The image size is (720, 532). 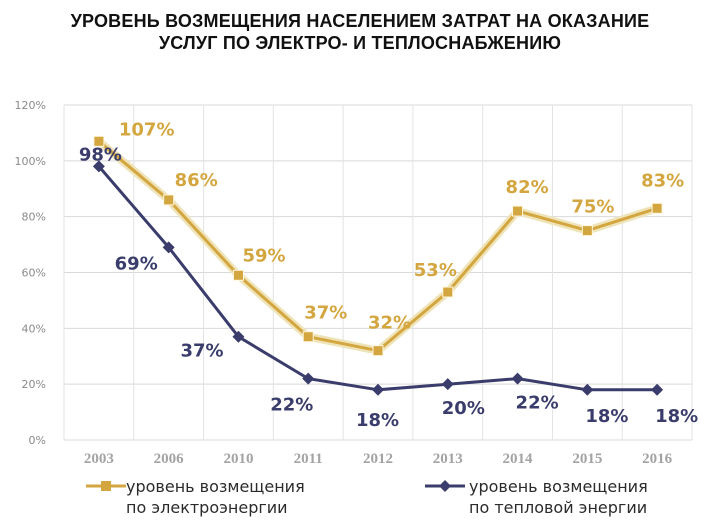 I want to click on y-tick-label: 100%, so click(x=30, y=161).